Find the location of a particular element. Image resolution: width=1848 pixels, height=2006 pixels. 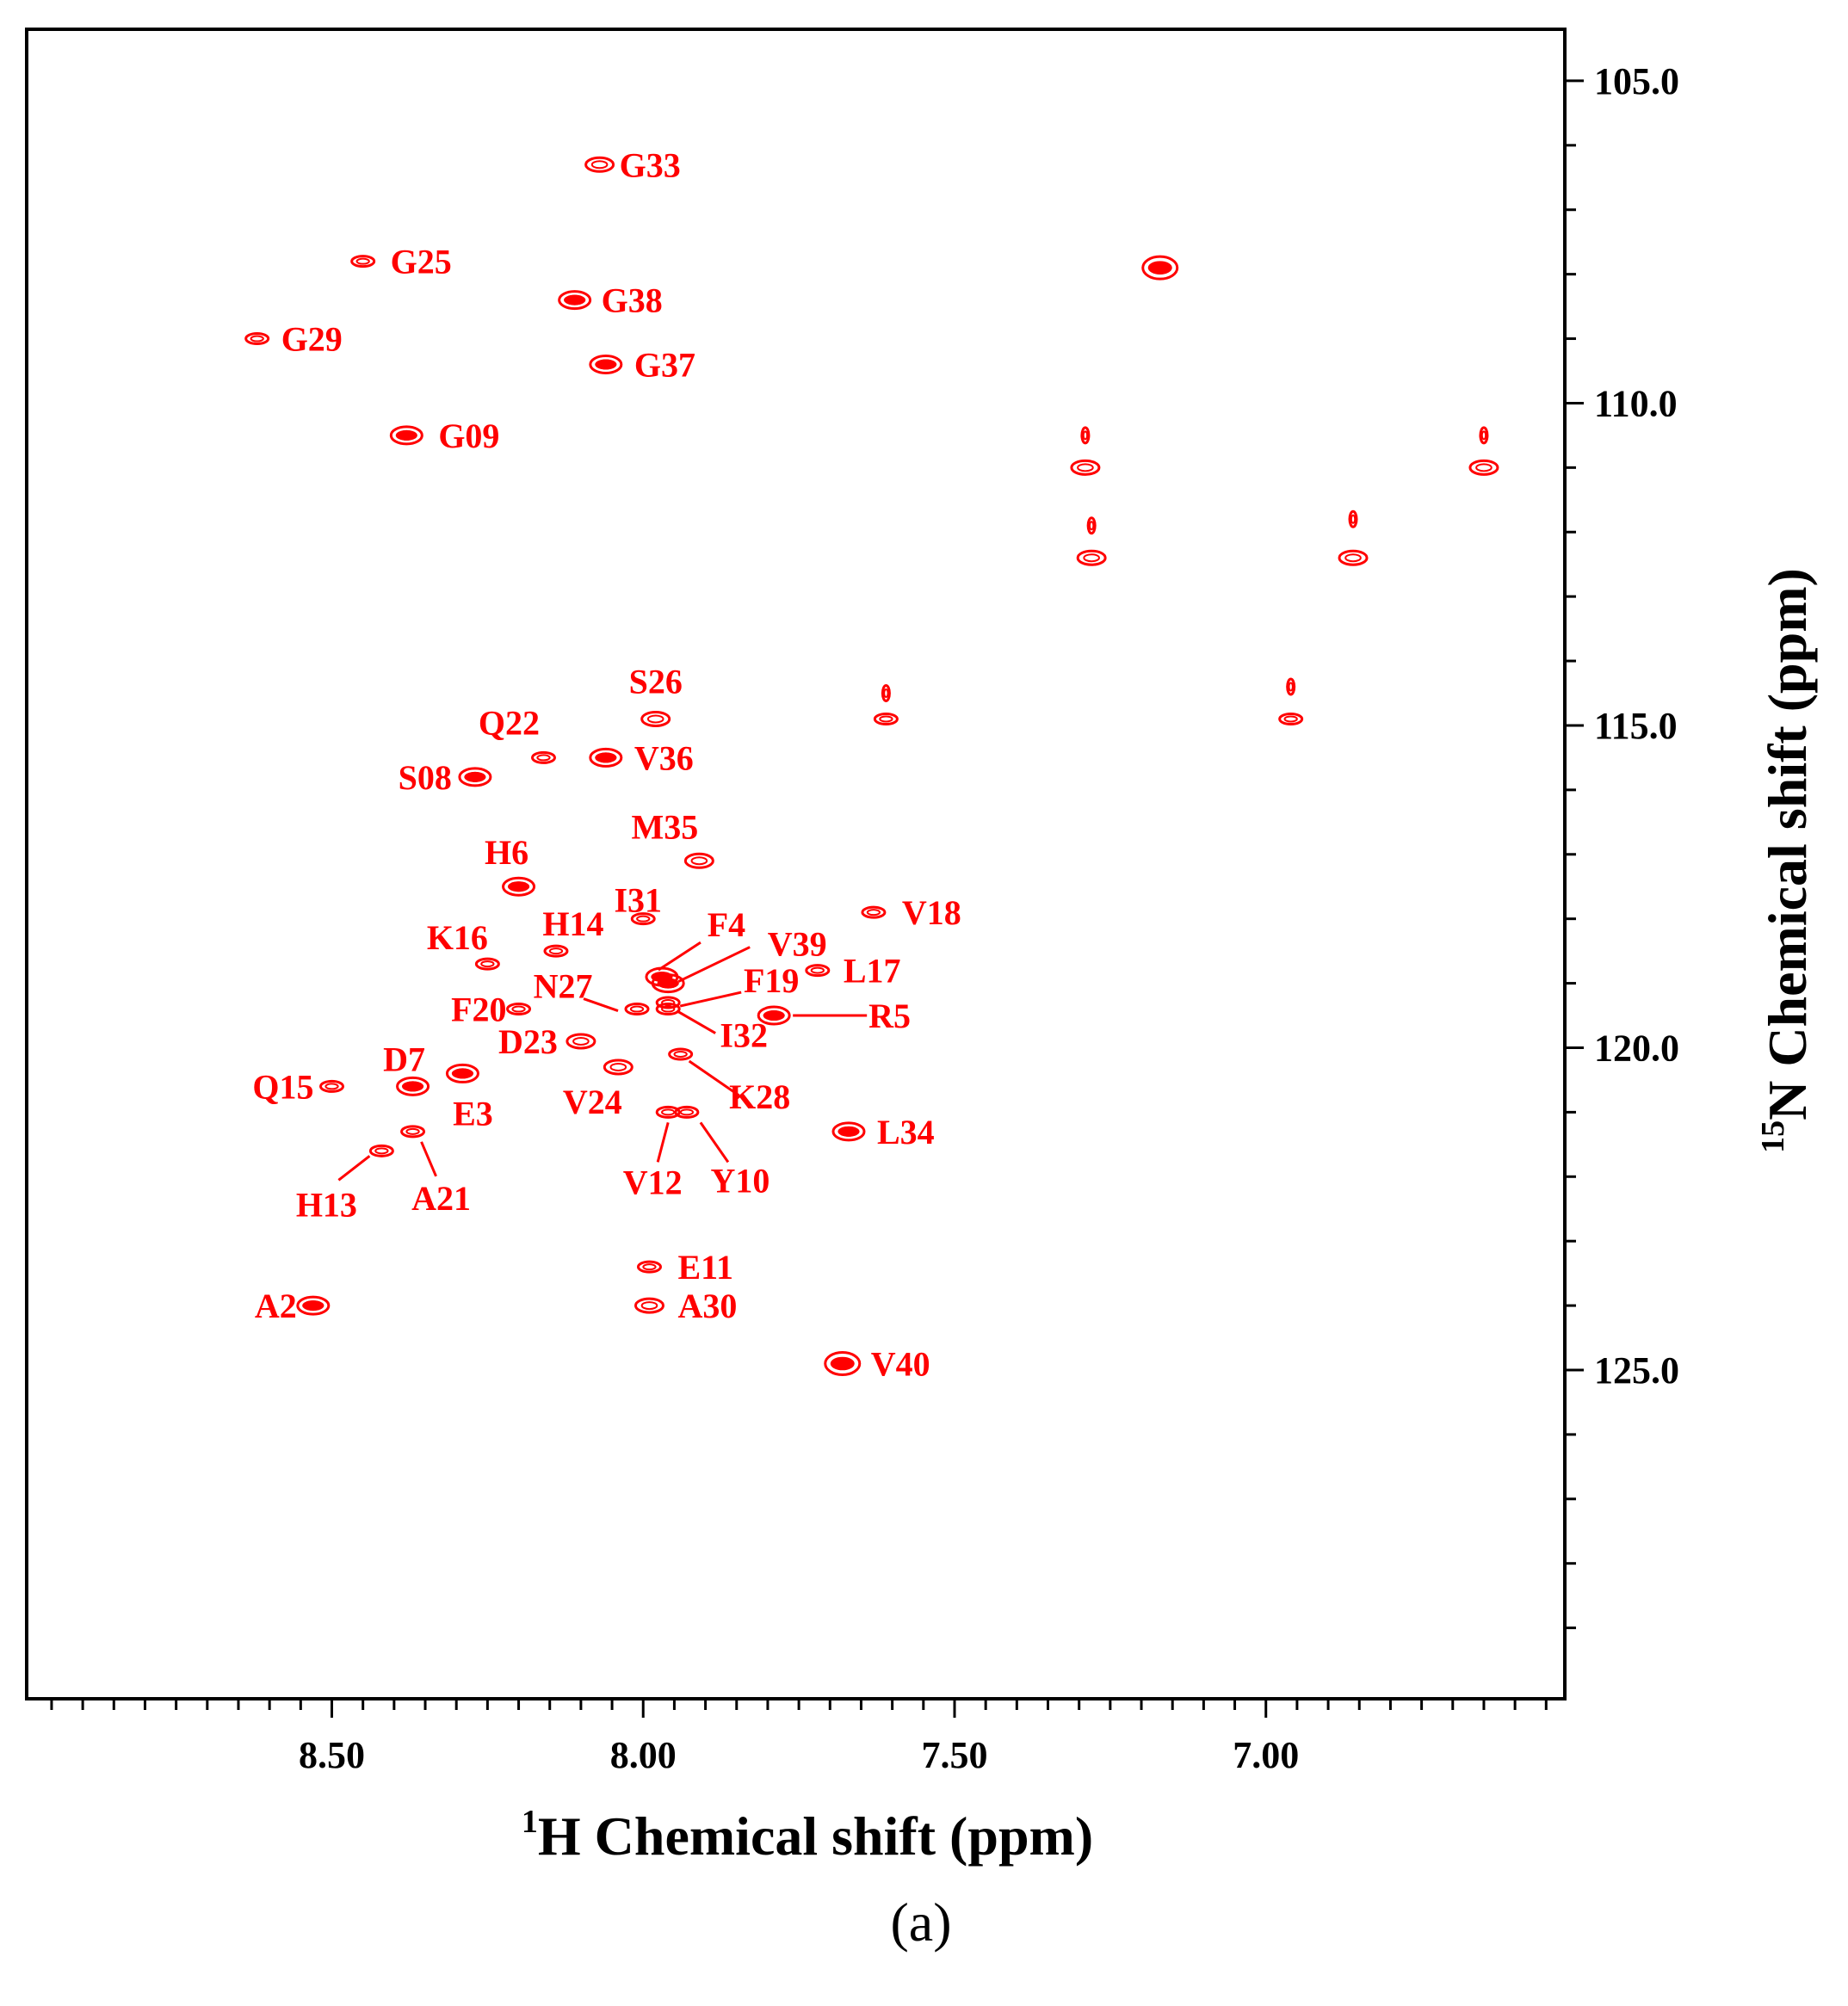

peak-d23 is located at coordinates (581, 1041).